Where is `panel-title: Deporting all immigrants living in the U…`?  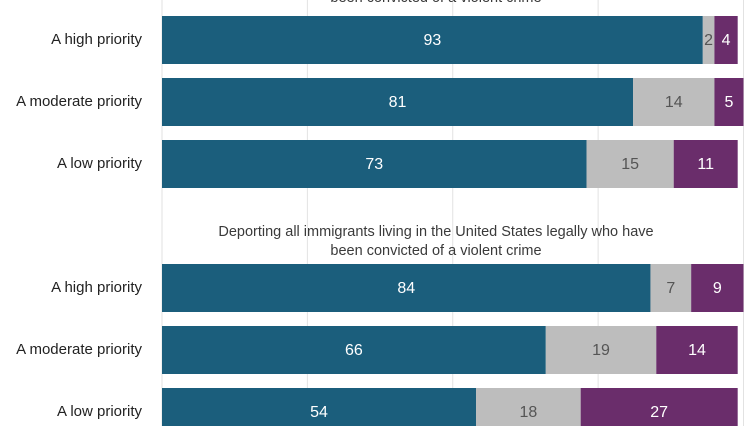 panel-title: Deporting all immigrants living in the U… is located at coordinates (435, 232).